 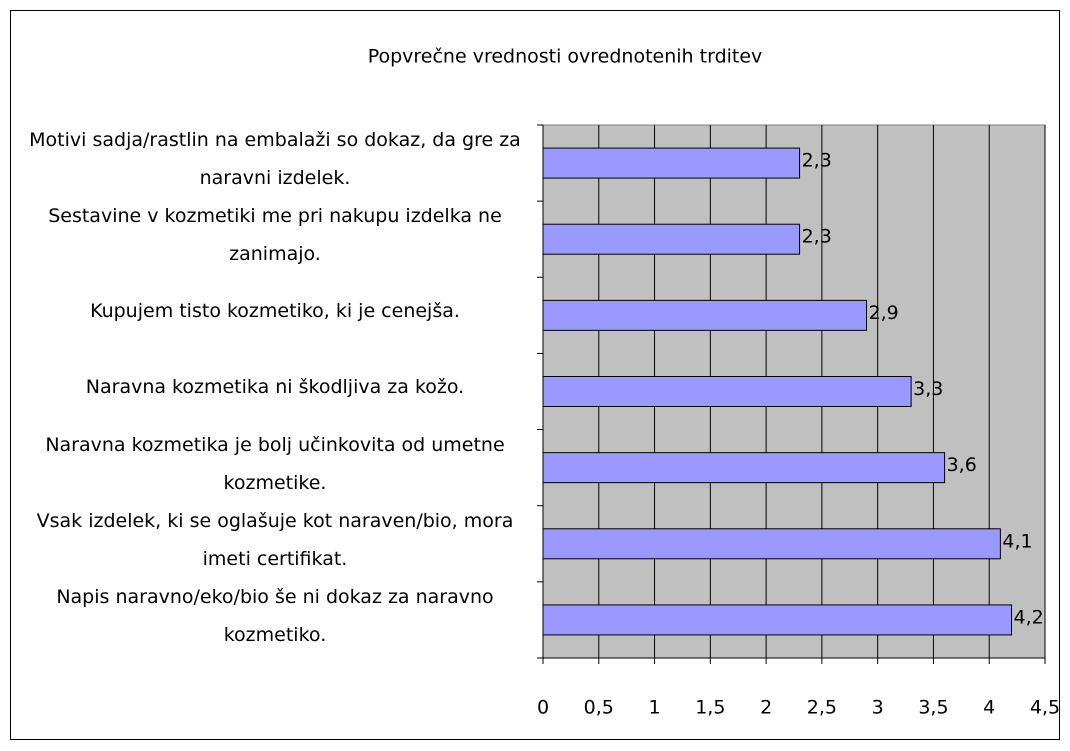 I want to click on data-label: 4,2, so click(x=1029, y=617).